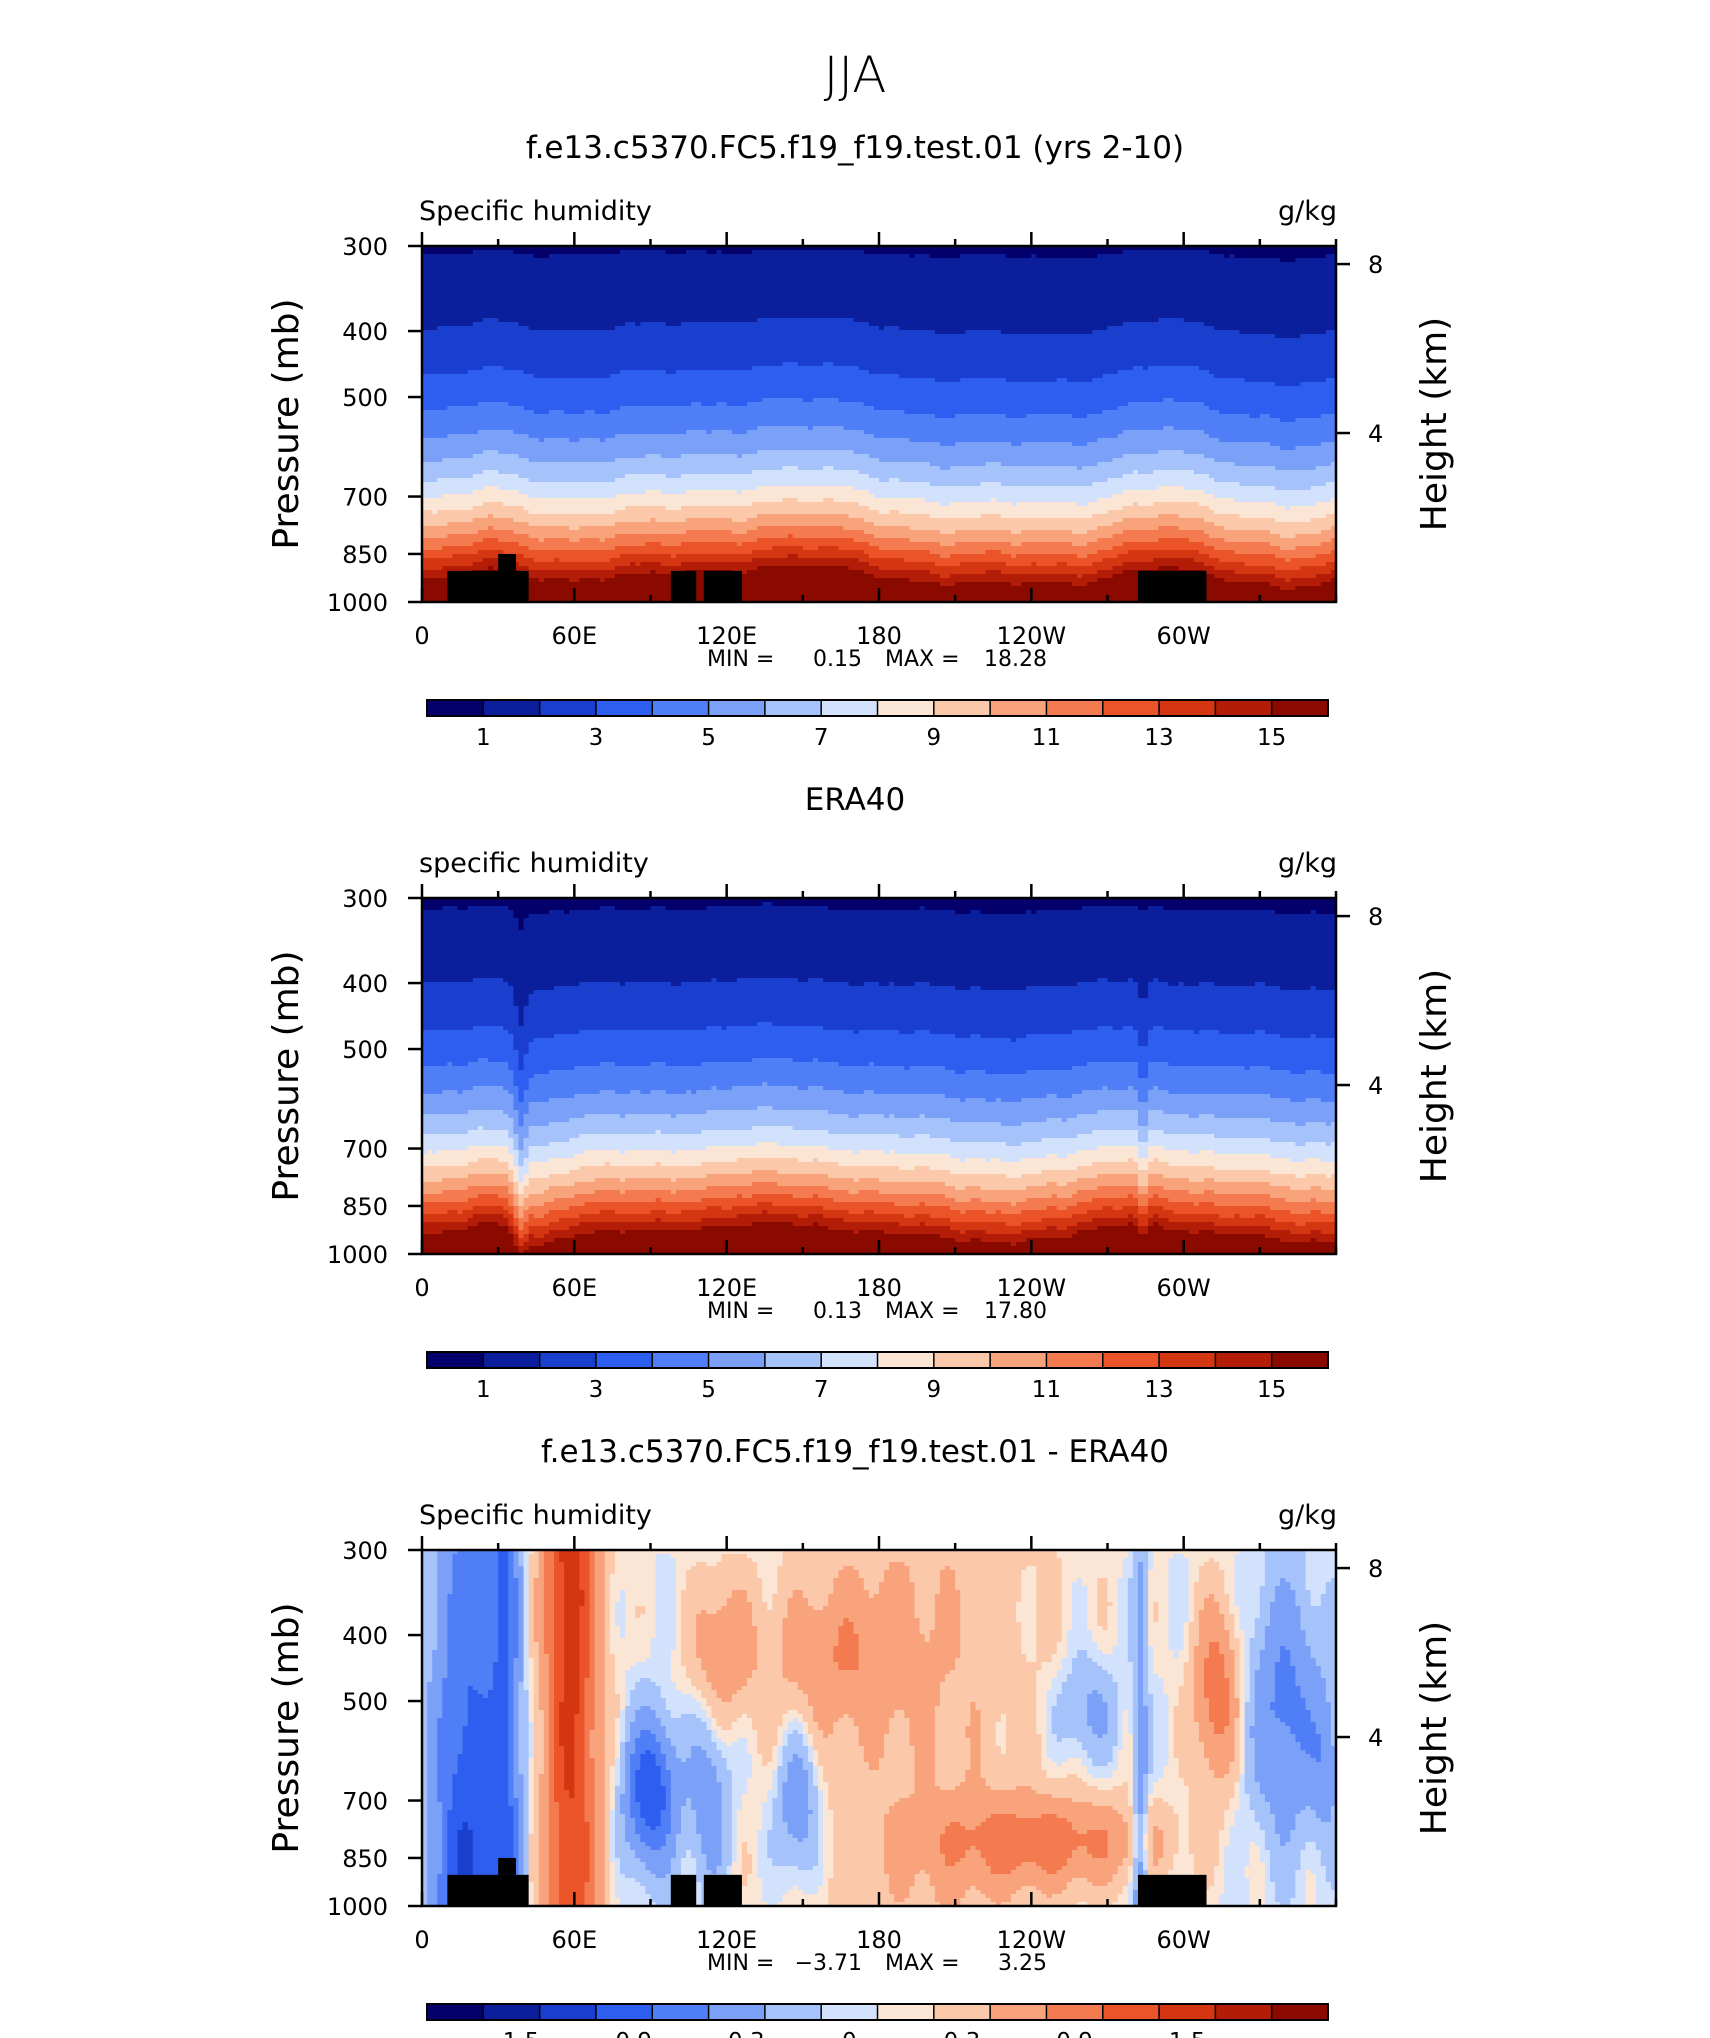 This screenshot has width=1710, height=2038. Describe the element at coordinates (1172, 586) in the screenshot. I see `topography-block` at that location.